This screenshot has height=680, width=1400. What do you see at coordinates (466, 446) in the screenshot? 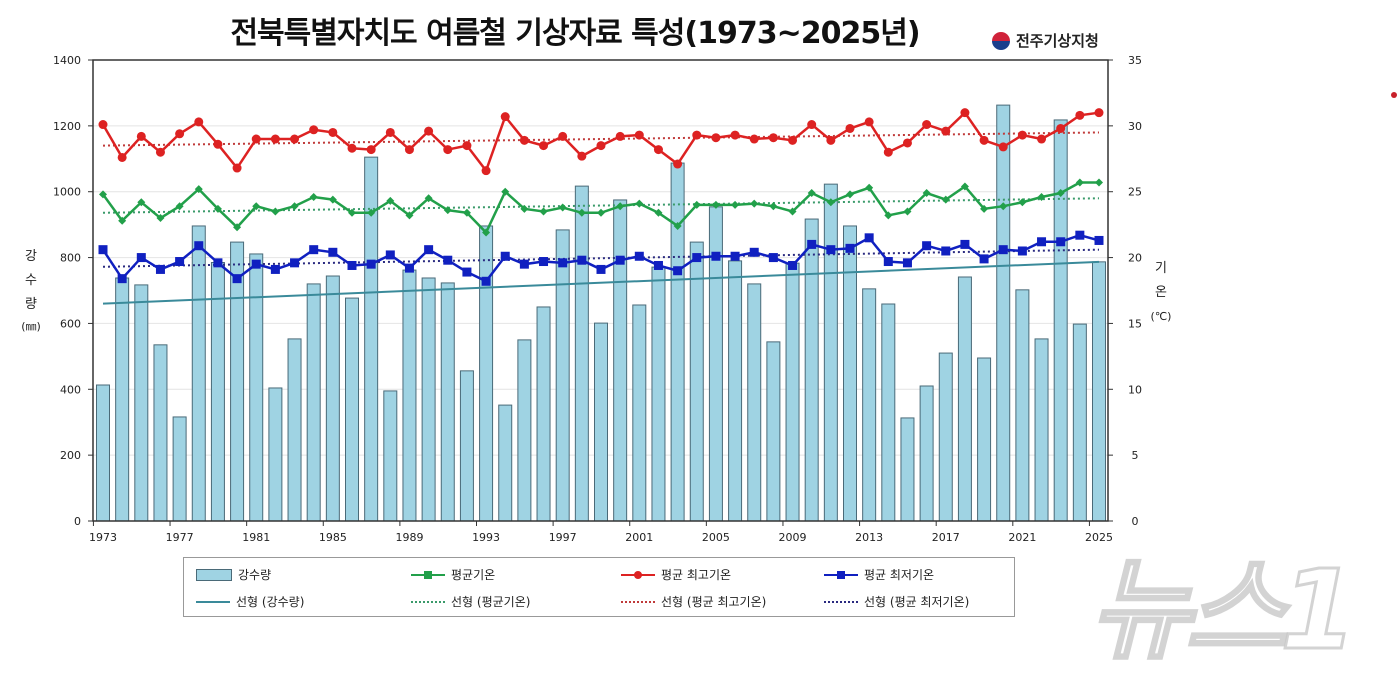
I see `bar-1992` at bounding box center [466, 446].